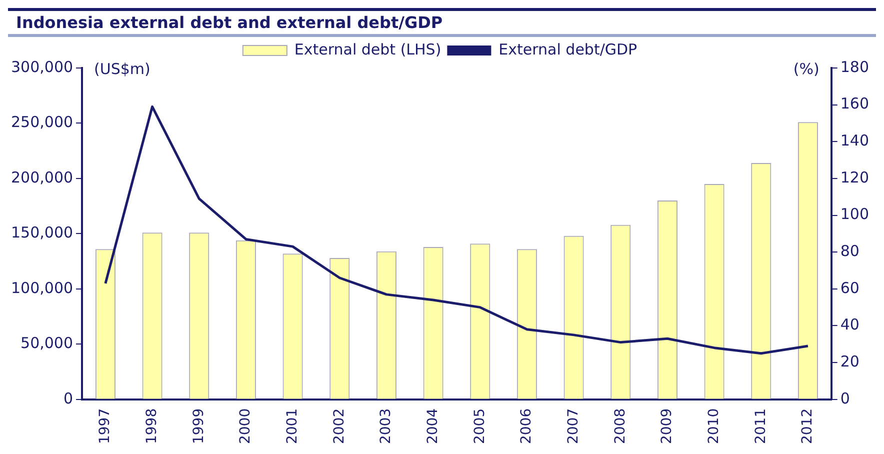 The height and width of the screenshot is (454, 884). Describe the element at coordinates (68, 398) in the screenshot. I see `y-tick-label: 0` at that location.